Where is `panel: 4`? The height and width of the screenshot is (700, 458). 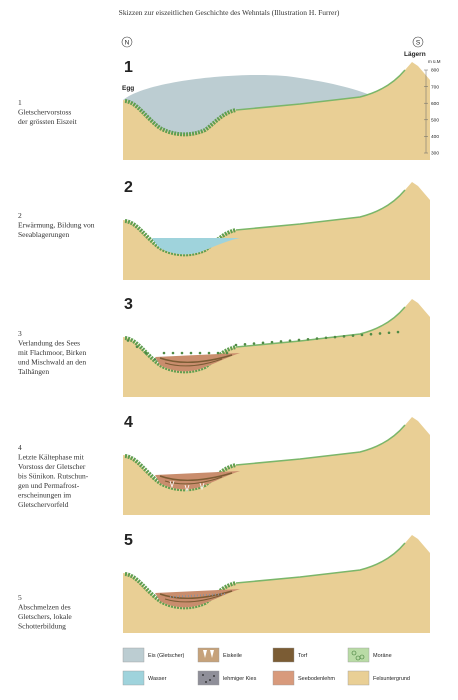
panel: 4 is located at coordinates (276, 464).